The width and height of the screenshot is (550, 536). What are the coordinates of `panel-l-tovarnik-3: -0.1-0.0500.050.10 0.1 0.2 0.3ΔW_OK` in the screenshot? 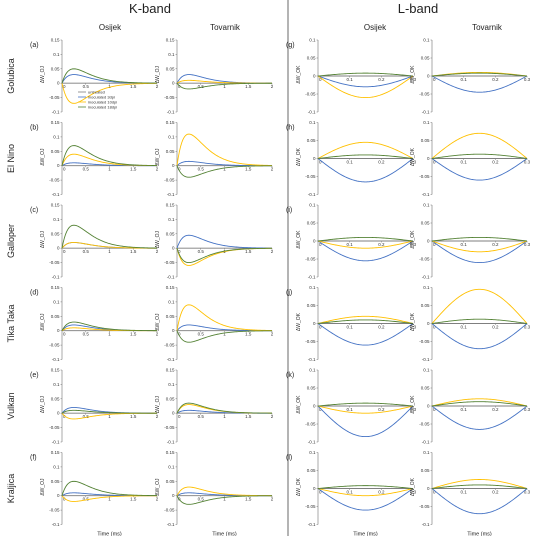 It's located at (470, 323).